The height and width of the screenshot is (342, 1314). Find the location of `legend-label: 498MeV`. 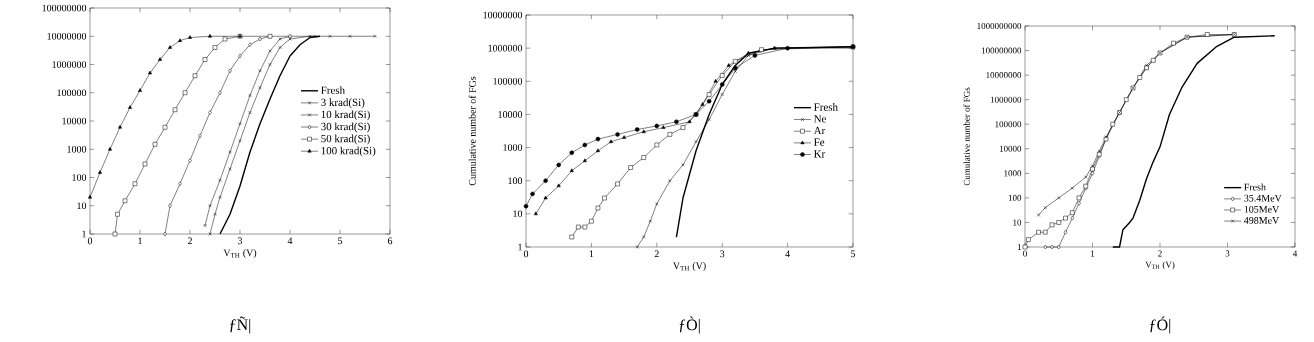

legend-label: 498MeV is located at coordinates (1262, 220).